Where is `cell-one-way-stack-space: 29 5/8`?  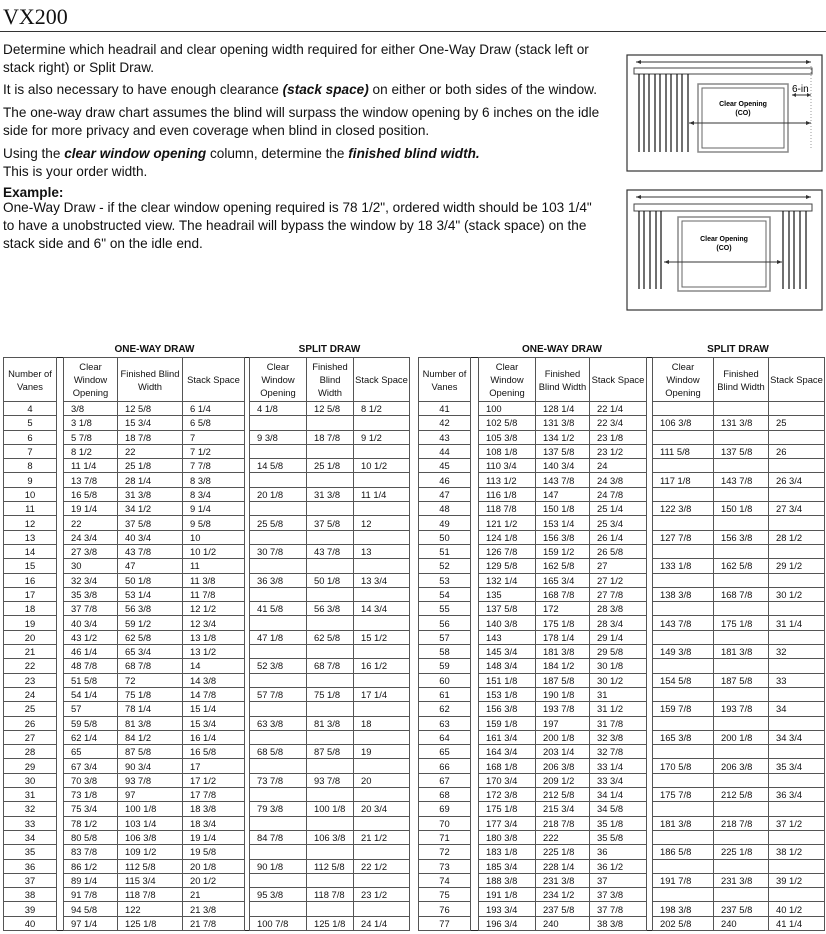
cell-one-way-stack-space: 29 5/8 is located at coordinates (618, 652).